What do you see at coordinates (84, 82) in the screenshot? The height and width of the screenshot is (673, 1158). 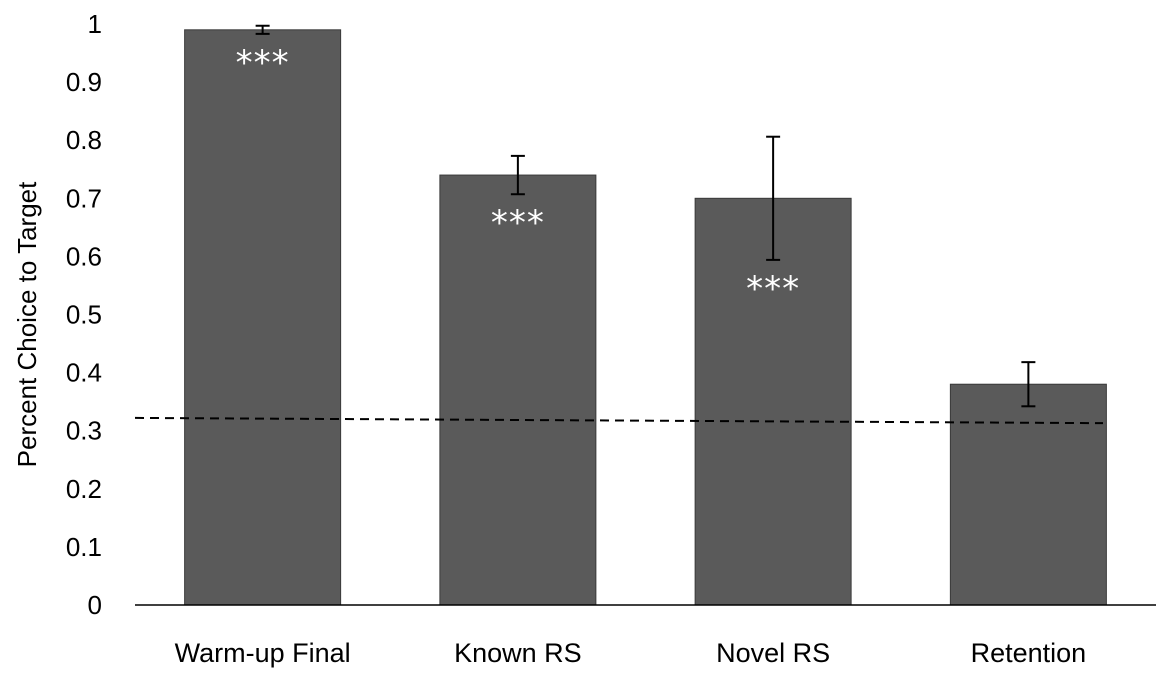 I see `y-tick-label: 0.9` at bounding box center [84, 82].